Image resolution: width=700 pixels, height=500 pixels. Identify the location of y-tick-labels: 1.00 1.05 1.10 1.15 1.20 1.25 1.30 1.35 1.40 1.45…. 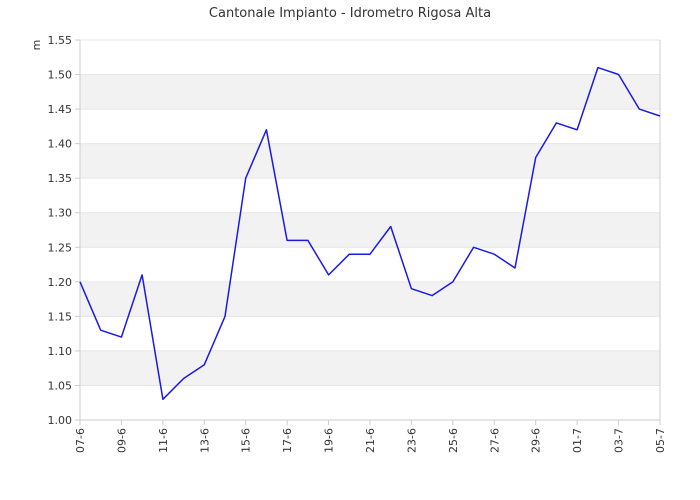
(60, 230).